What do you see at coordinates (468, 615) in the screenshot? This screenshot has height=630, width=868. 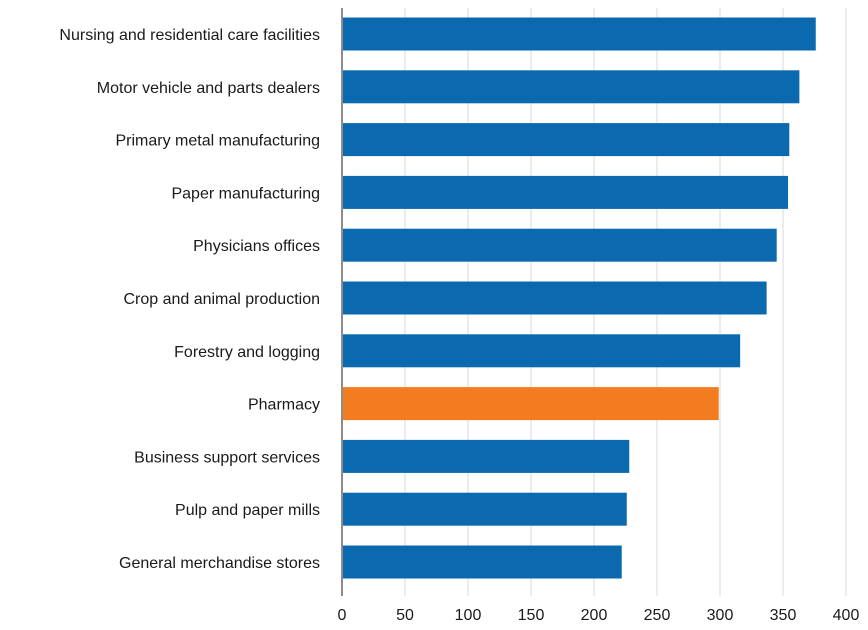 I see `x-tick-label: 100` at bounding box center [468, 615].